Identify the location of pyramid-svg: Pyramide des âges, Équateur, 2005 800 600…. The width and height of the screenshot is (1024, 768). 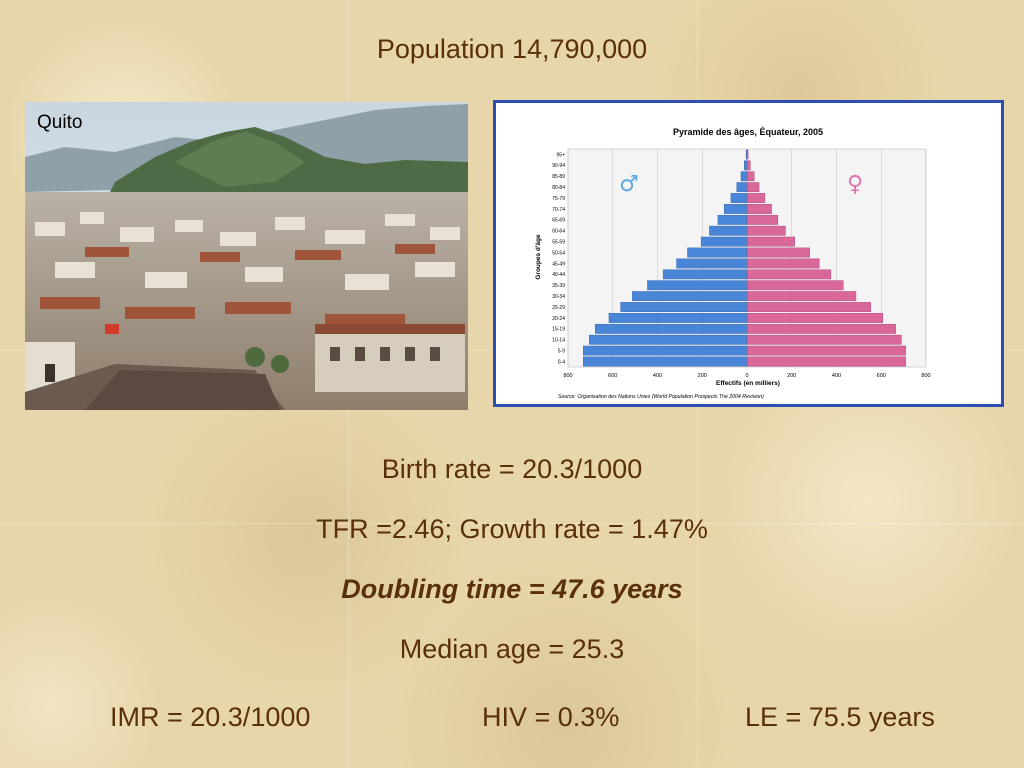
(733, 263).